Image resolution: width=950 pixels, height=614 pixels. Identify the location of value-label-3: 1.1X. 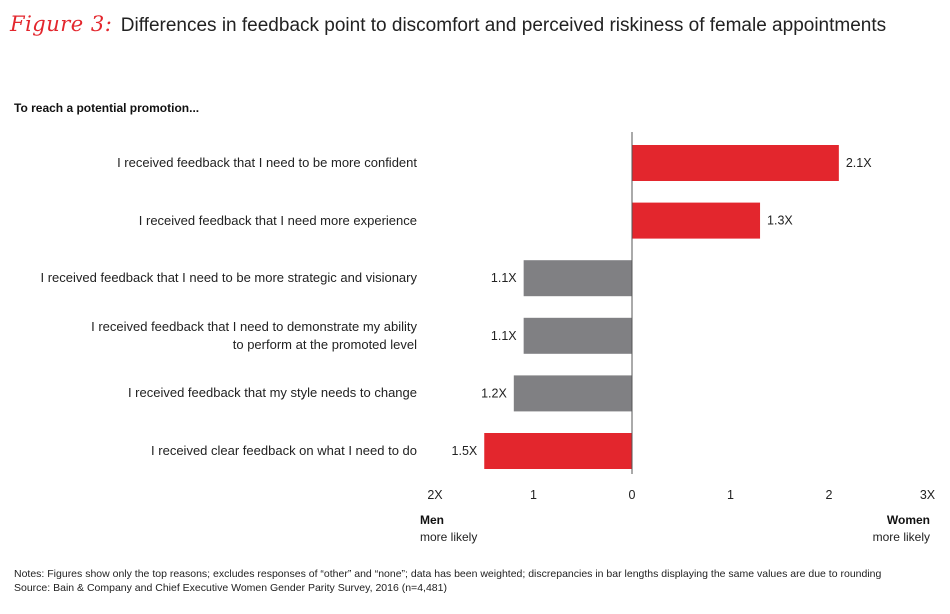
(504, 278).